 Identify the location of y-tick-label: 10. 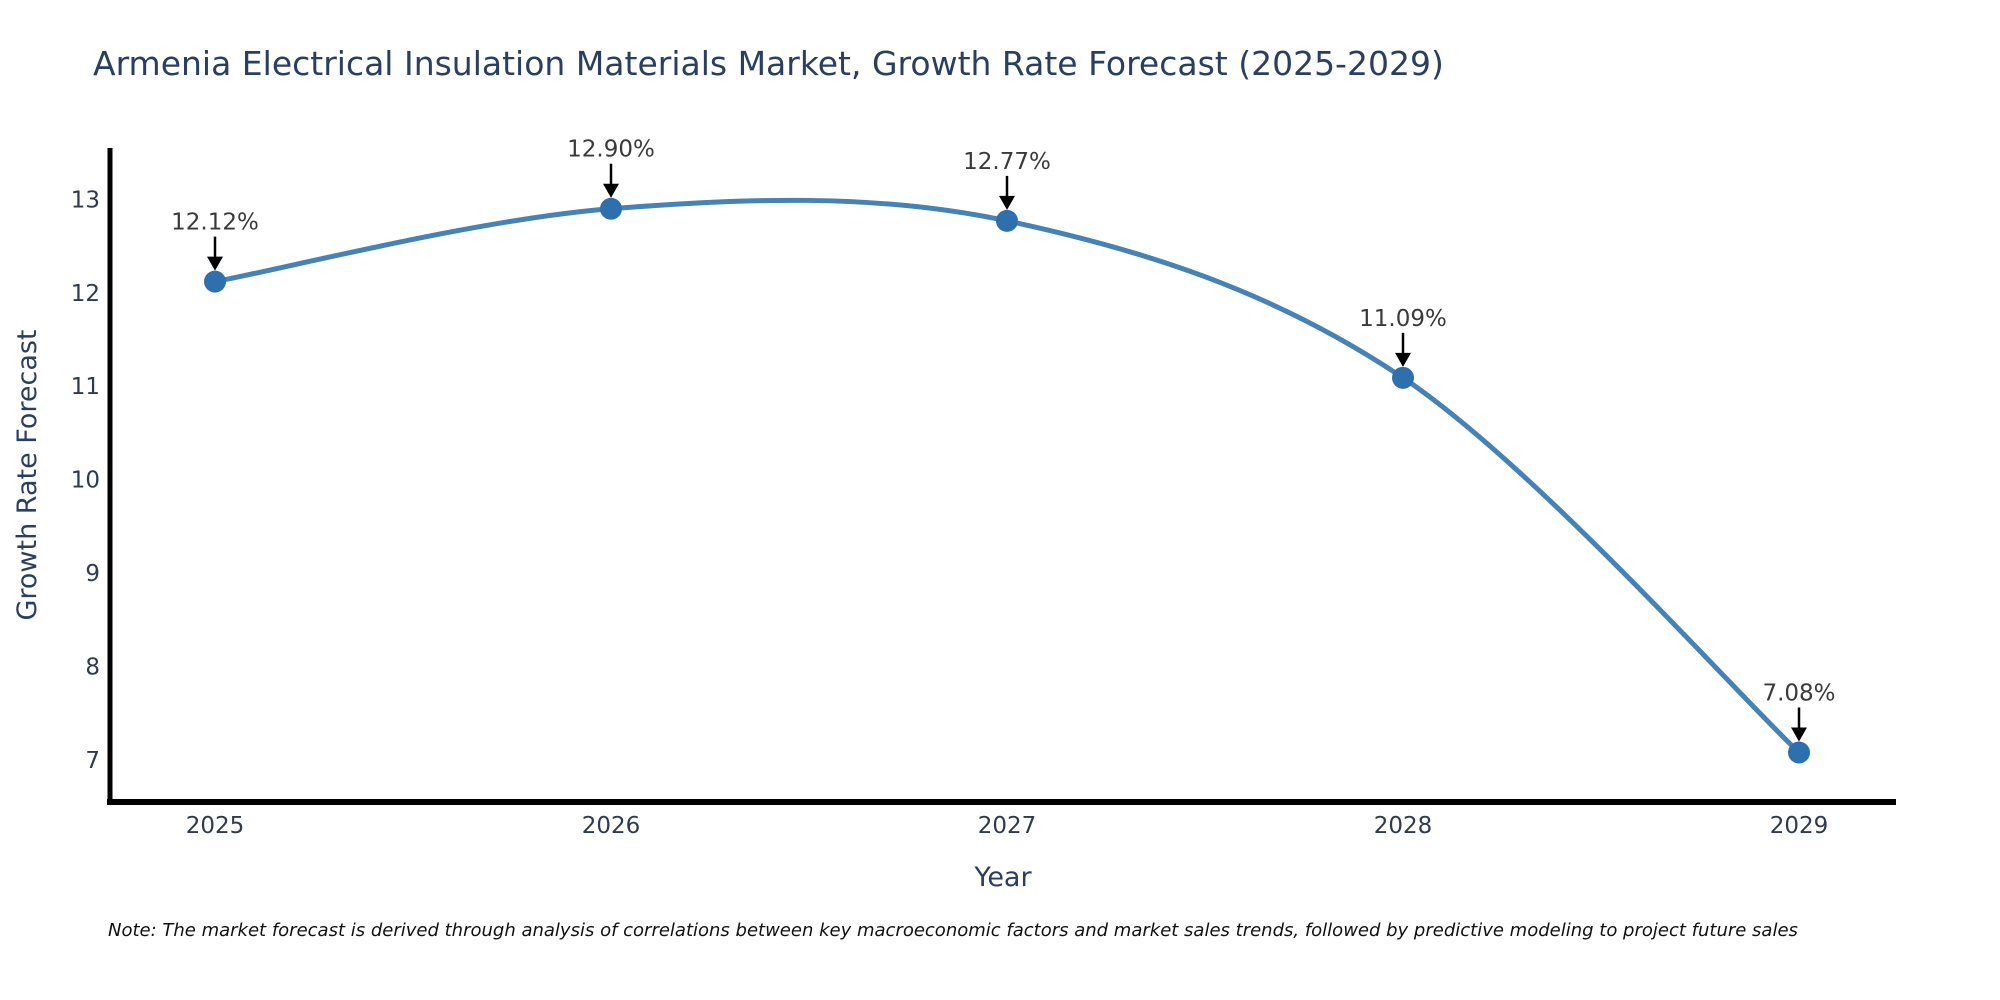
(85, 481).